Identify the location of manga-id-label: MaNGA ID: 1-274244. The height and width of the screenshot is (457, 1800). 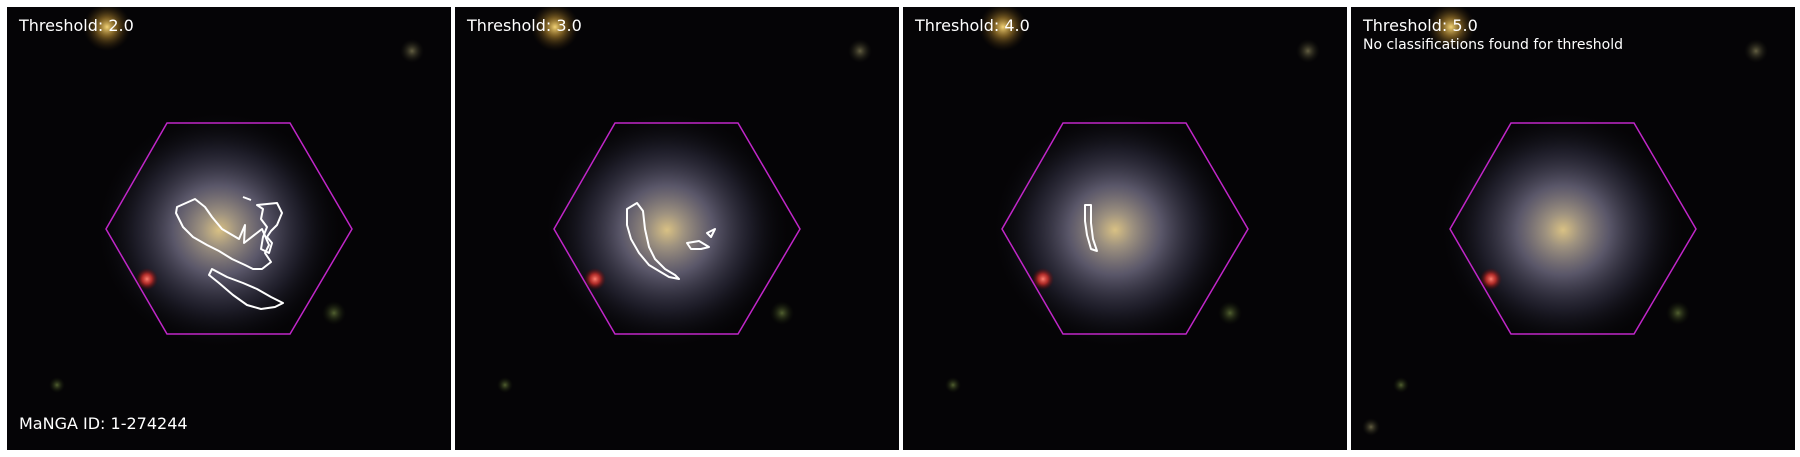
(103, 423).